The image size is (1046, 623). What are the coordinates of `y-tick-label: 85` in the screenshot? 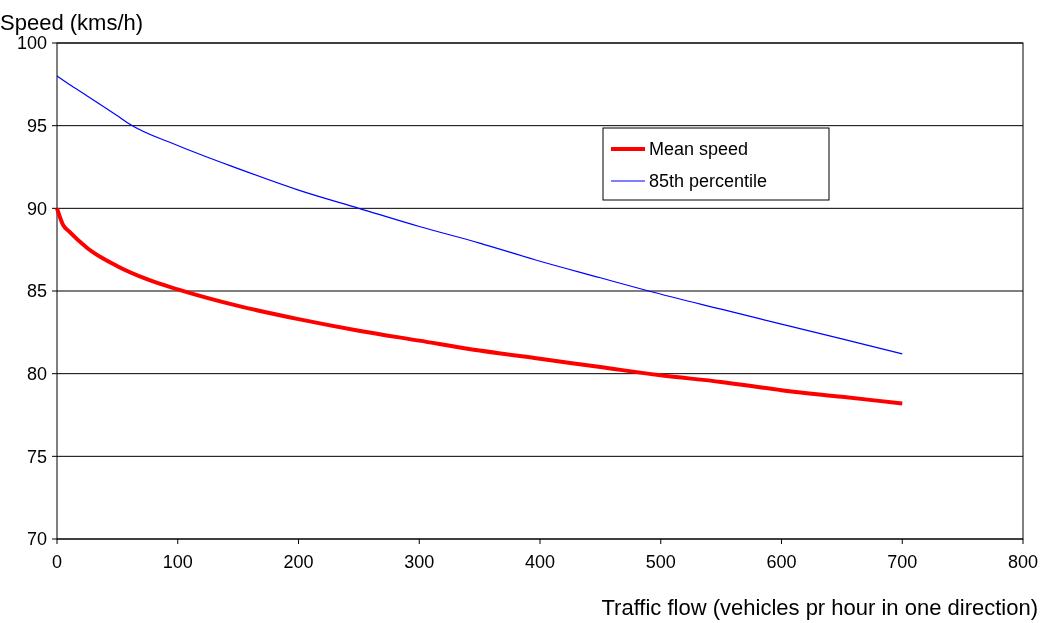 It's located at (36, 291).